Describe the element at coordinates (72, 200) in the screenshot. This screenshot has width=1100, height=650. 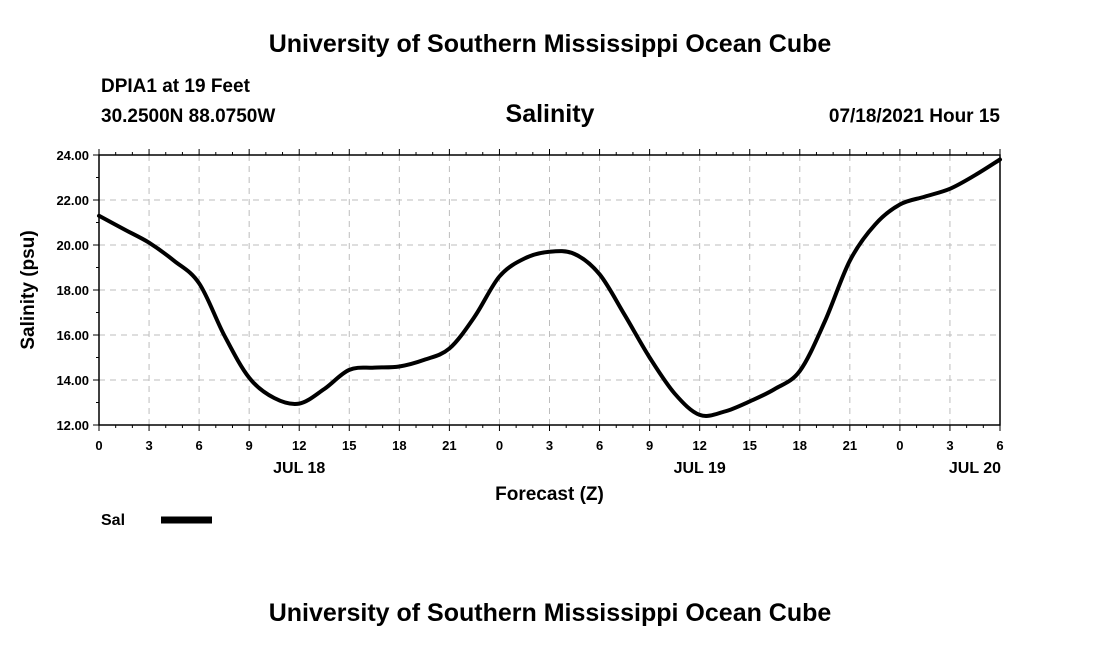
I see `y-tick-label: 22.00` at that location.